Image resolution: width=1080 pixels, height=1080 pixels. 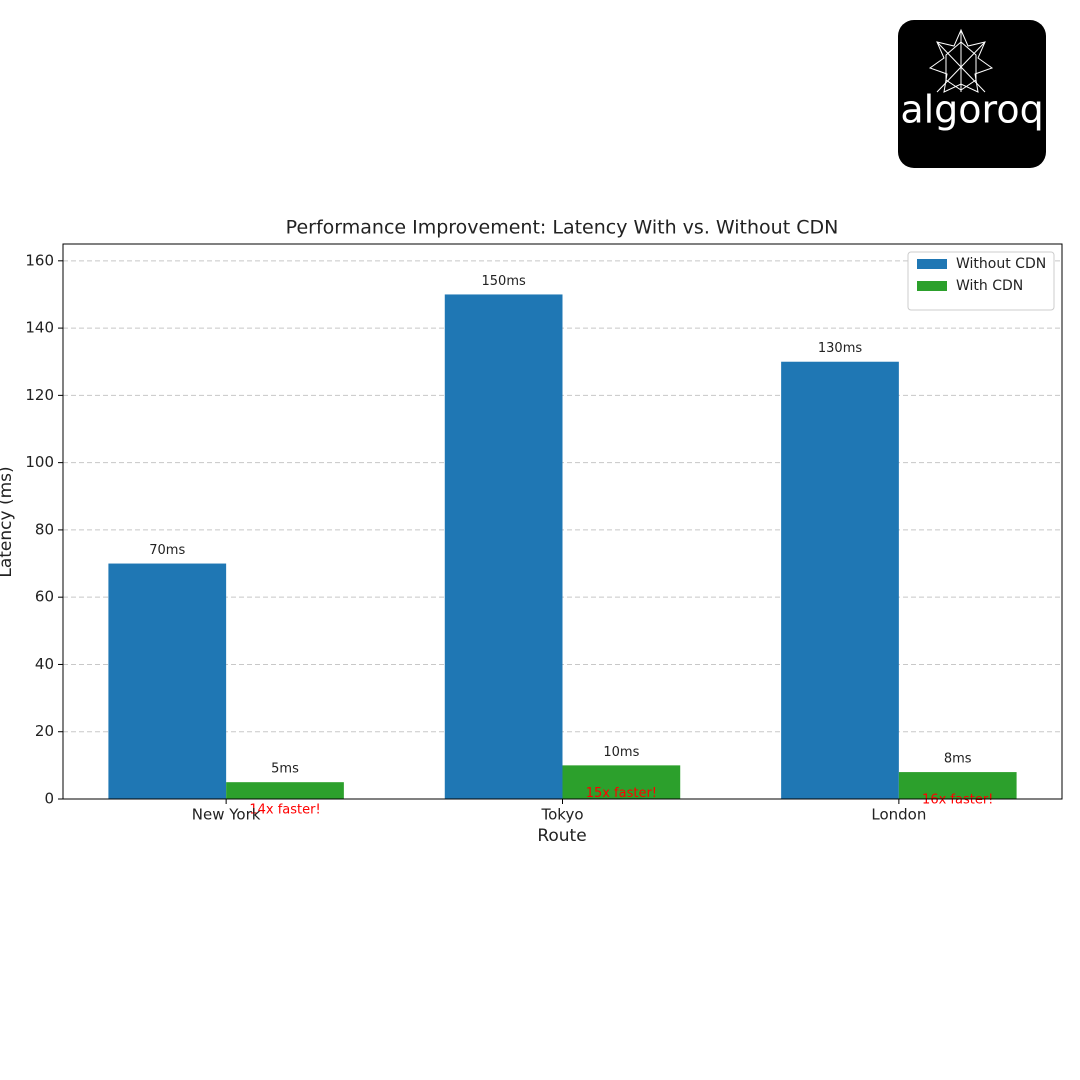 What do you see at coordinates (621, 752) in the screenshot?
I see `value-label: 10ms` at bounding box center [621, 752].